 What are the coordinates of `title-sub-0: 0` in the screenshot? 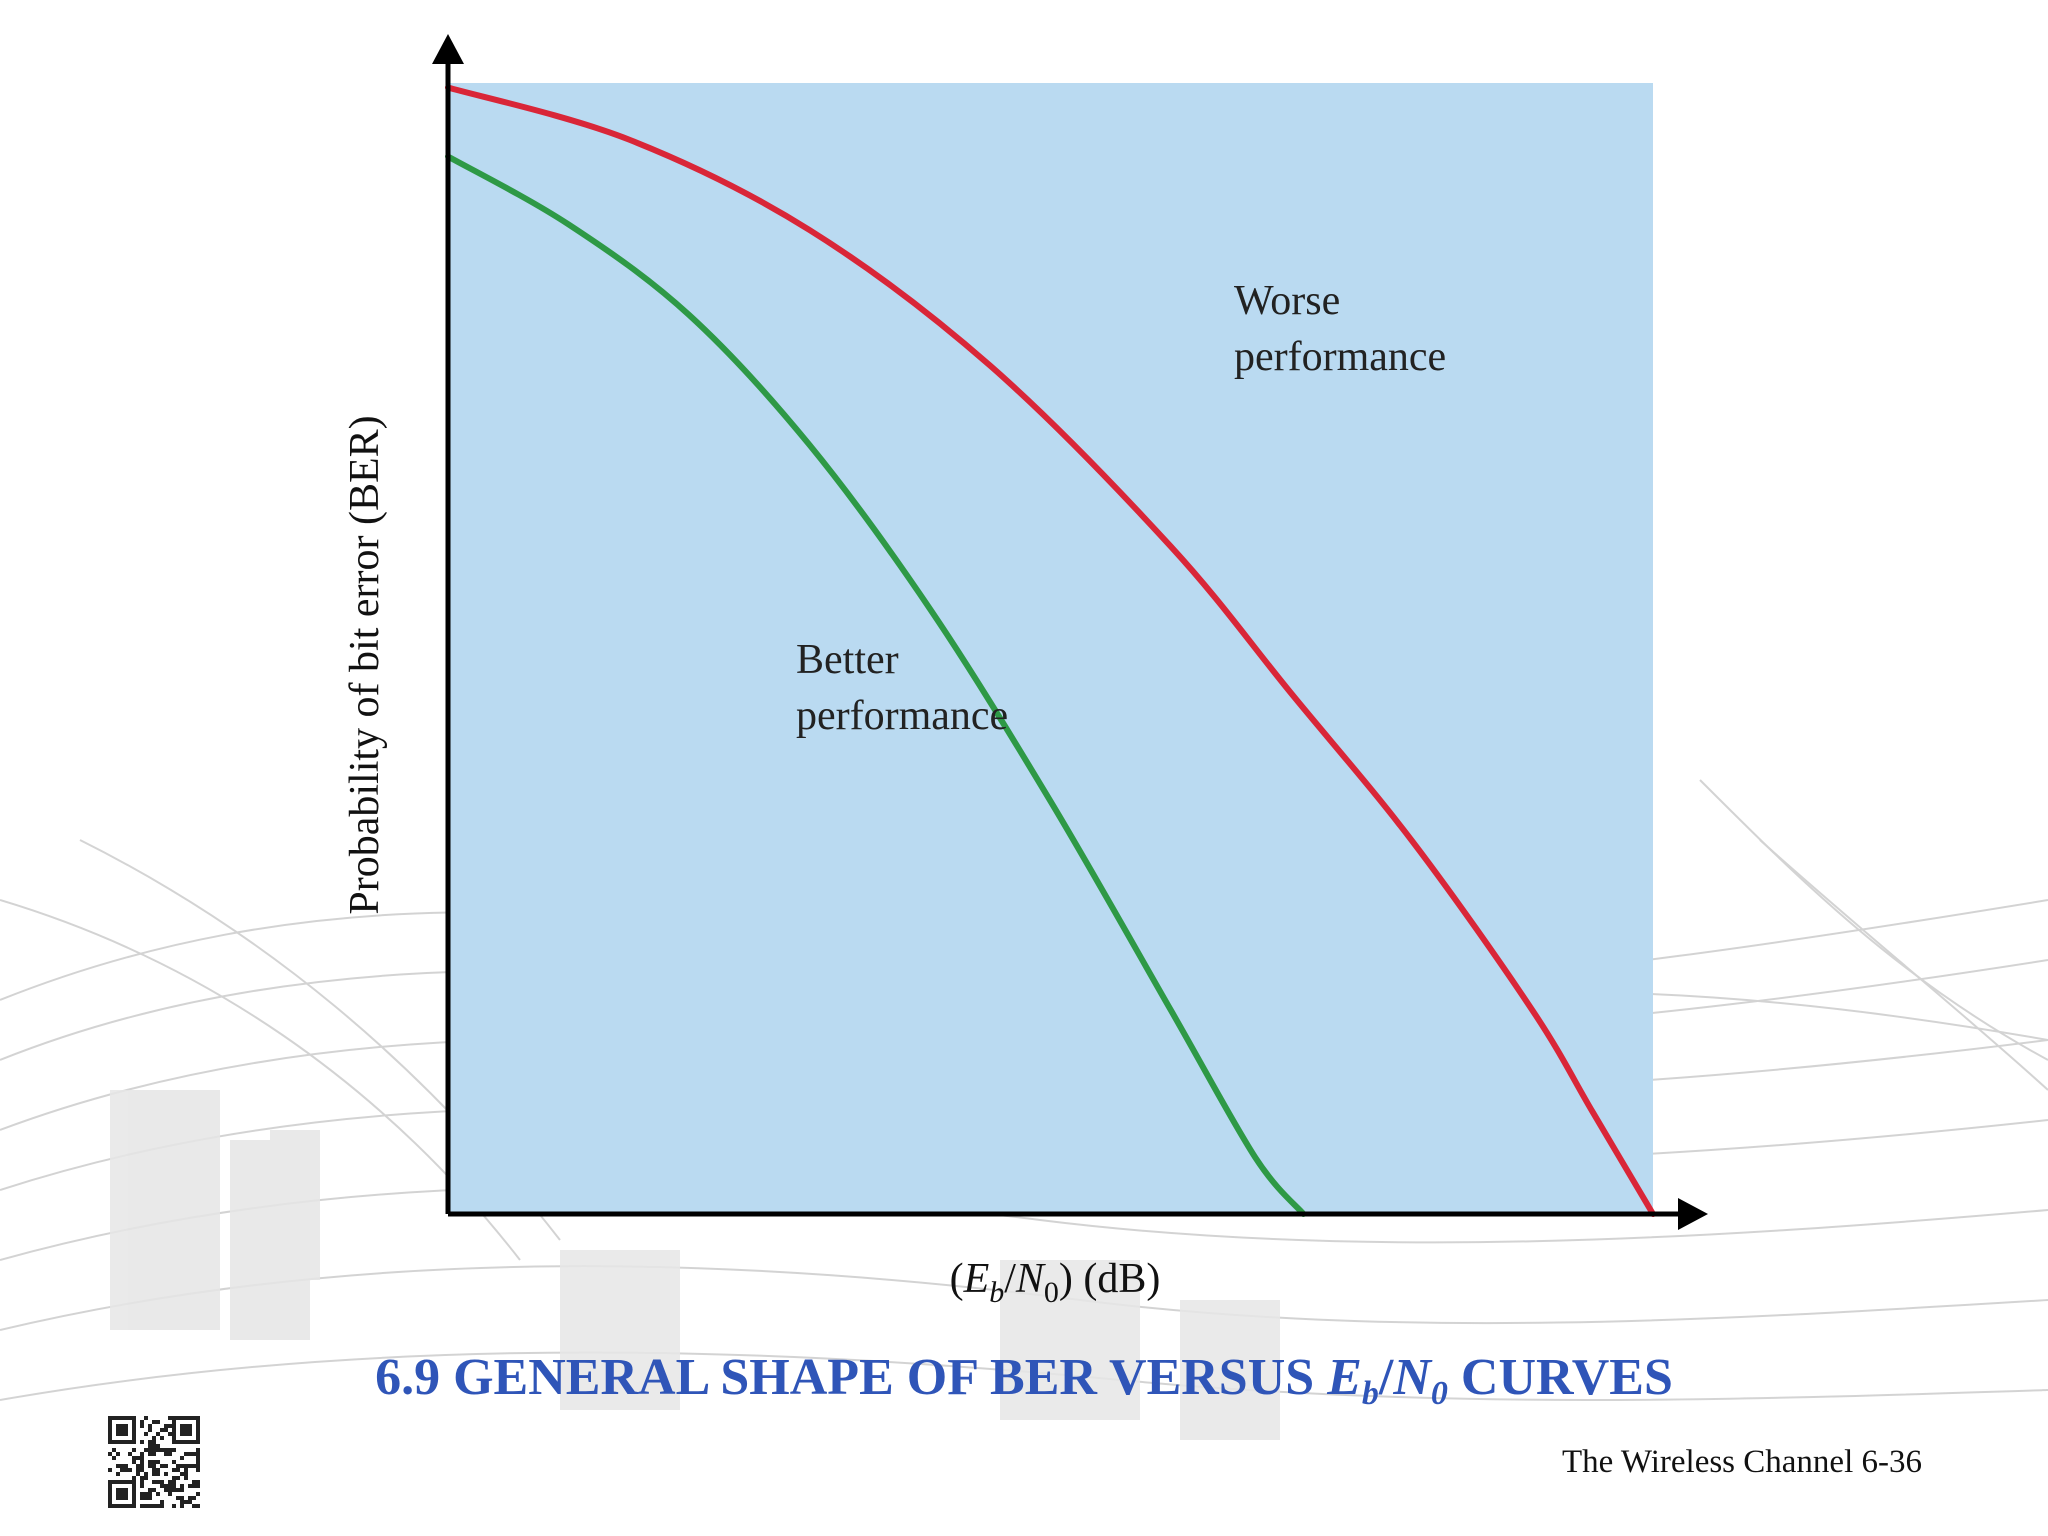 It's located at (1439, 1393).